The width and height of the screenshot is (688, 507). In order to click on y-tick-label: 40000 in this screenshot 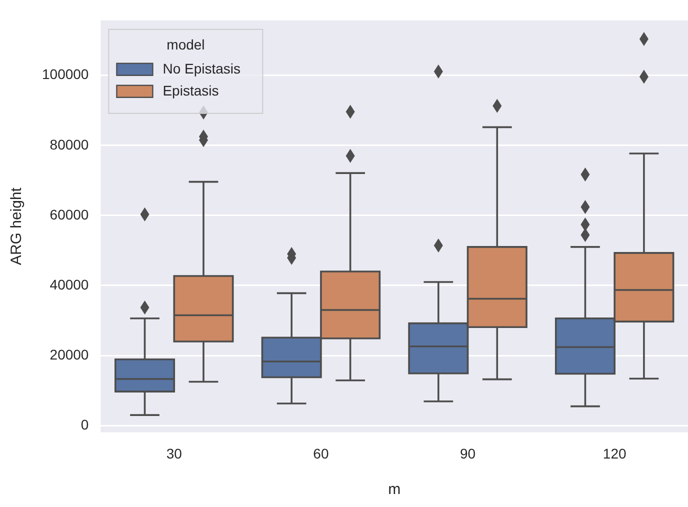, I will do `click(69, 284)`.